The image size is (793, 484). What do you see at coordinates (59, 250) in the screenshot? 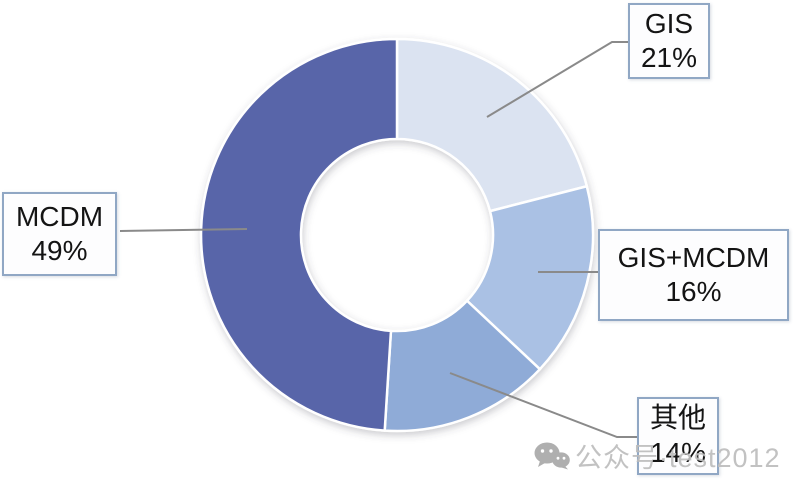
I see `callout-mcdm-percent: 49%` at bounding box center [59, 250].